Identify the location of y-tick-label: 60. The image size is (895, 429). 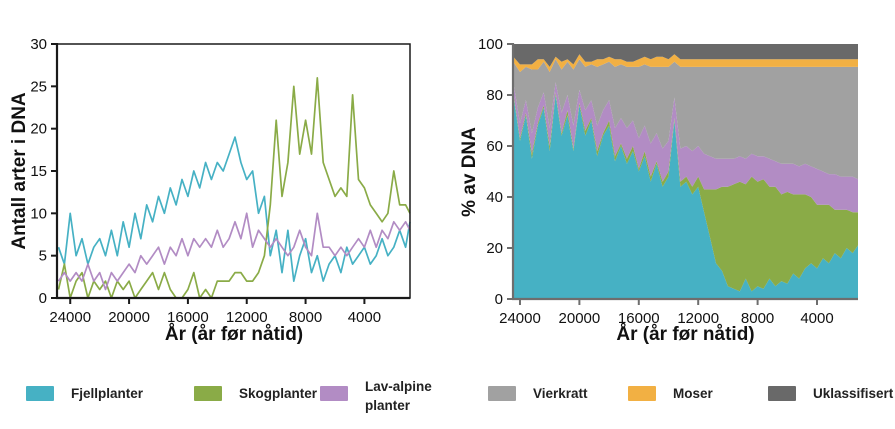
(494, 146).